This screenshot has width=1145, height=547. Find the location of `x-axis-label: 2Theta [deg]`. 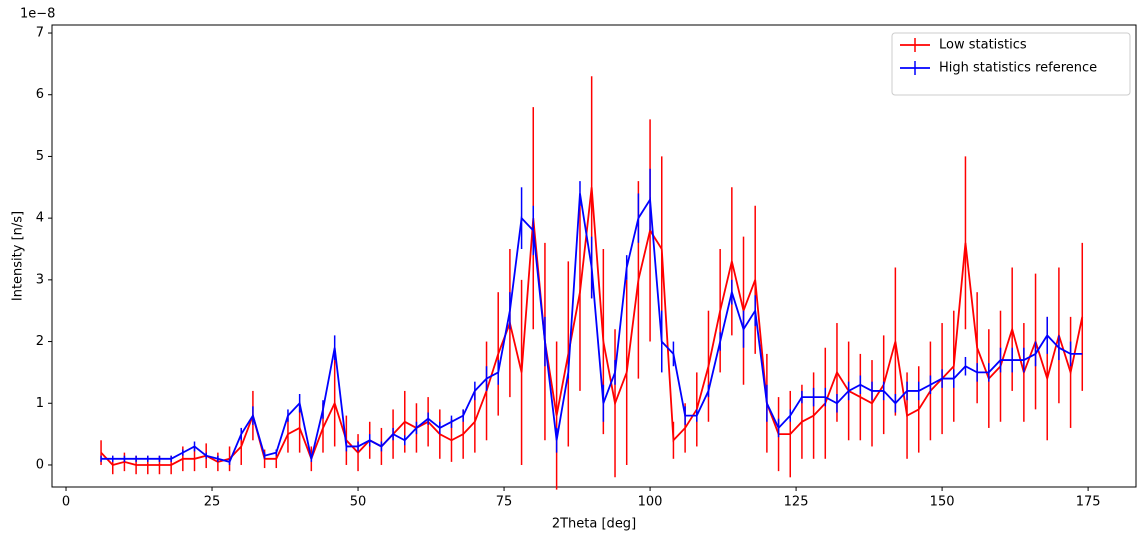

x-axis-label: 2Theta [deg] is located at coordinates (594, 524).